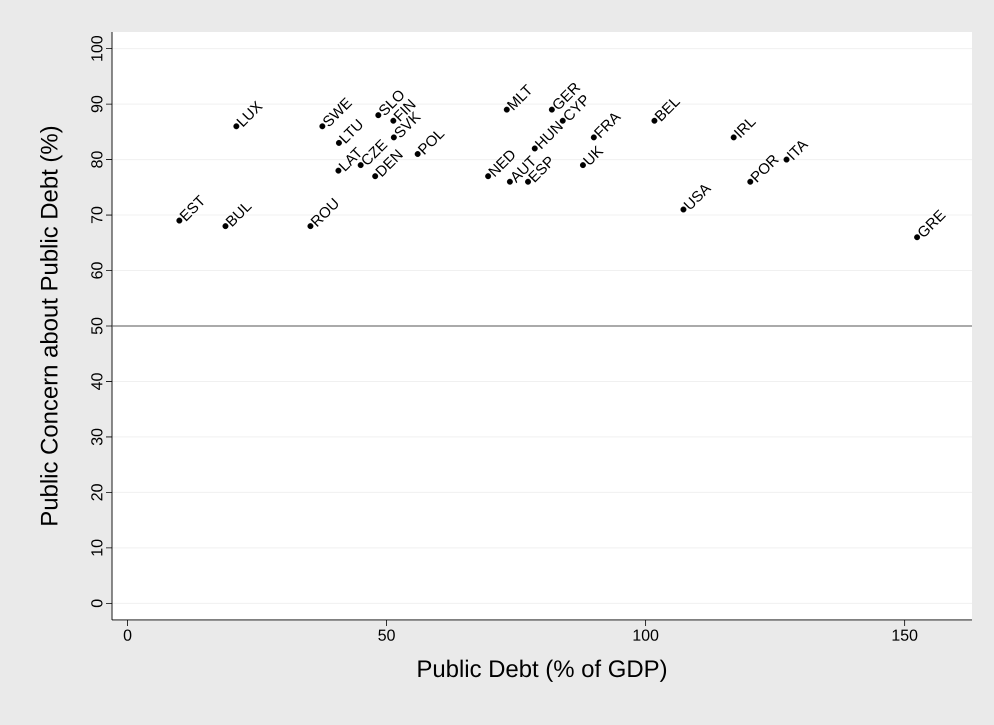  I want to click on annotation: BUL, so click(238, 215).